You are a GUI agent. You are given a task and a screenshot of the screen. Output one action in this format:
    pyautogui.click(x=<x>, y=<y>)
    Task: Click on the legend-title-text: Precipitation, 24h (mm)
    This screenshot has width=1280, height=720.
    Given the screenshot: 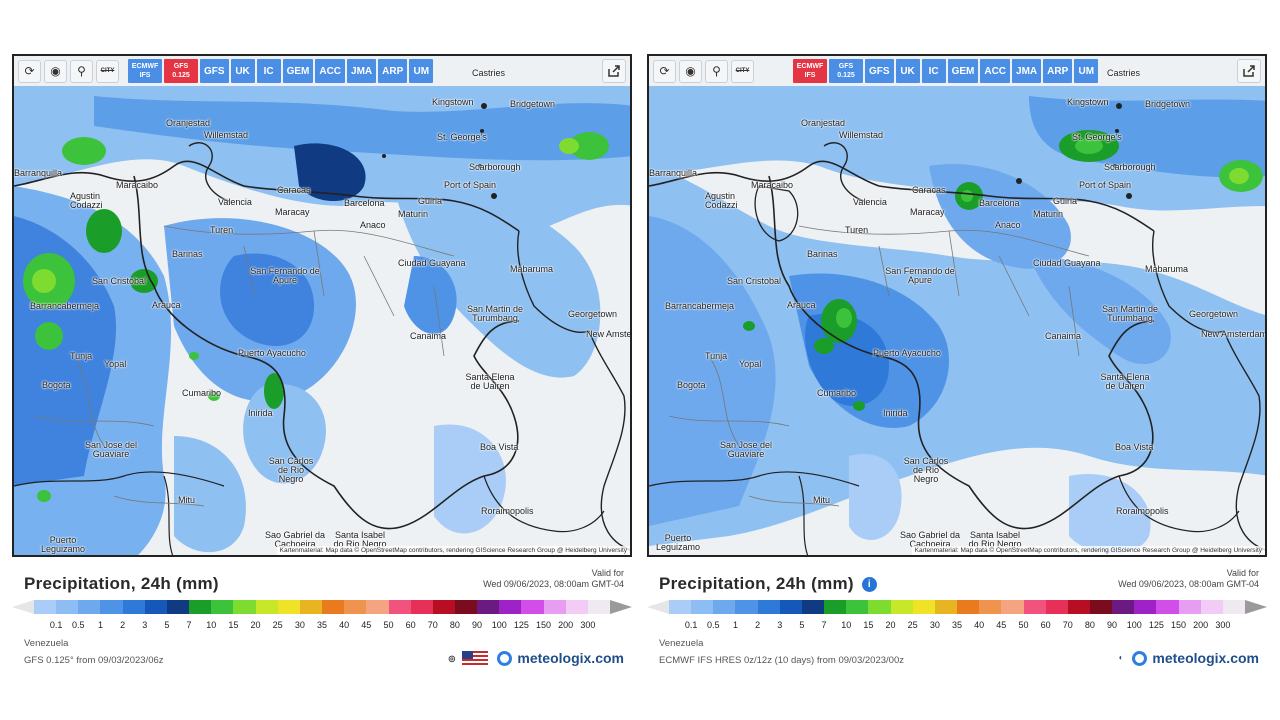 What is the action you would take?
    pyautogui.click(x=756, y=583)
    